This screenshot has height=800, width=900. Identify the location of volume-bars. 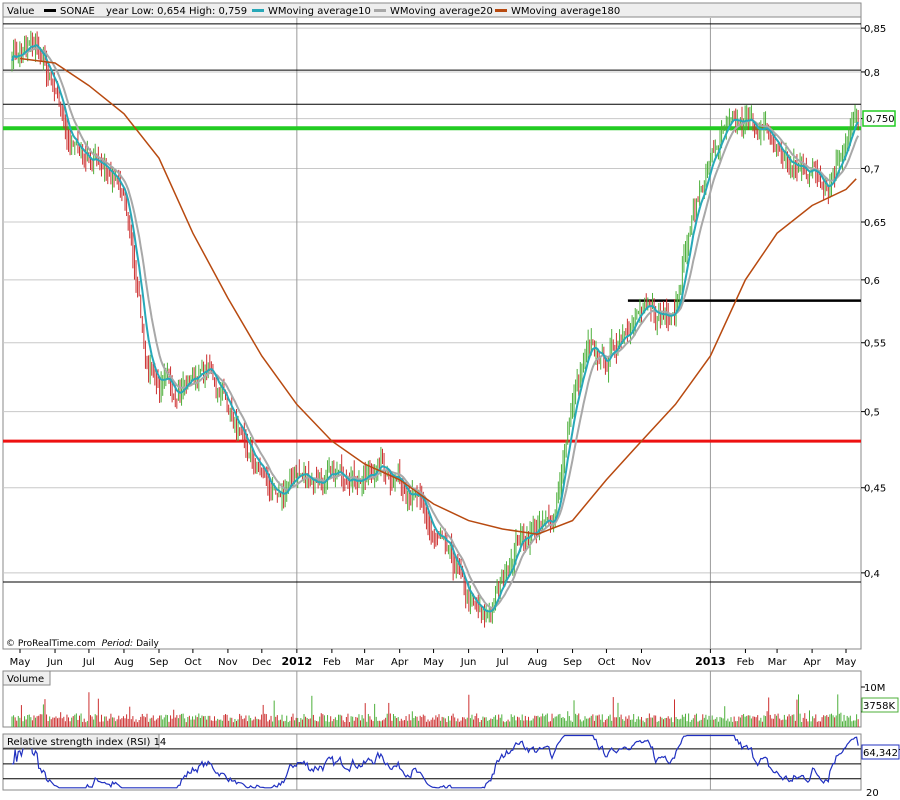
(435, 709).